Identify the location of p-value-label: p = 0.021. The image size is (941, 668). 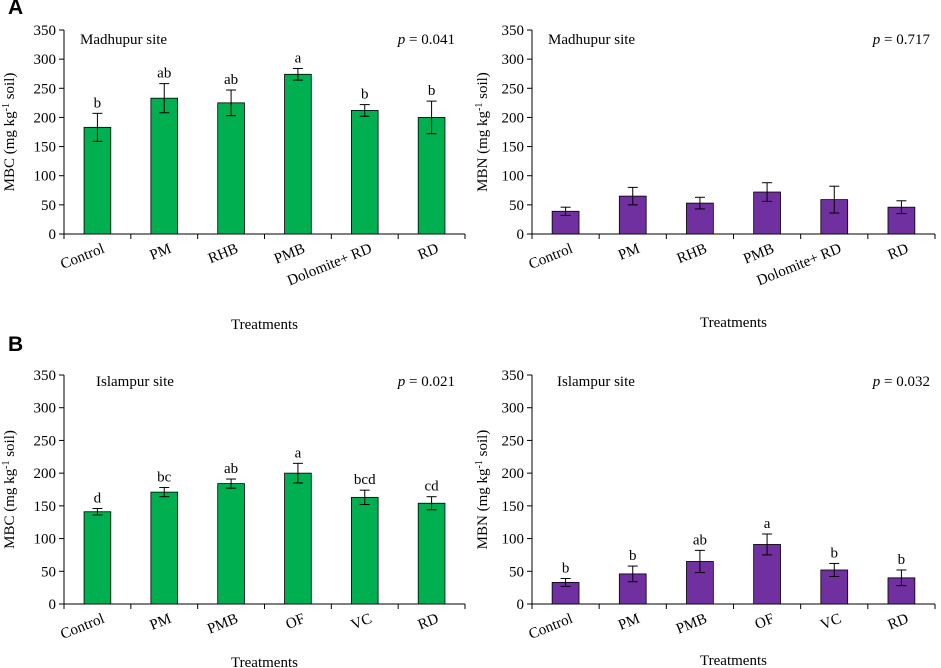
(426, 382).